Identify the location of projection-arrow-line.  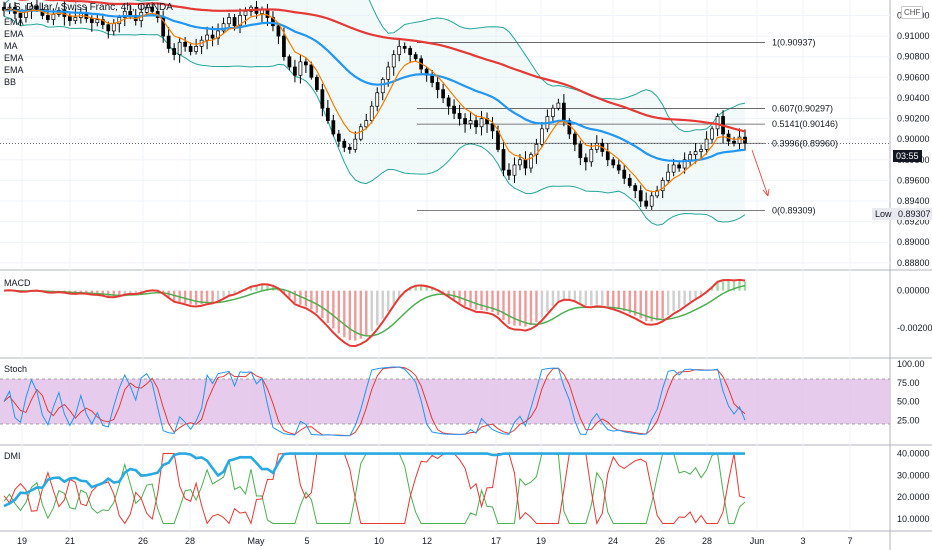
(760, 173).